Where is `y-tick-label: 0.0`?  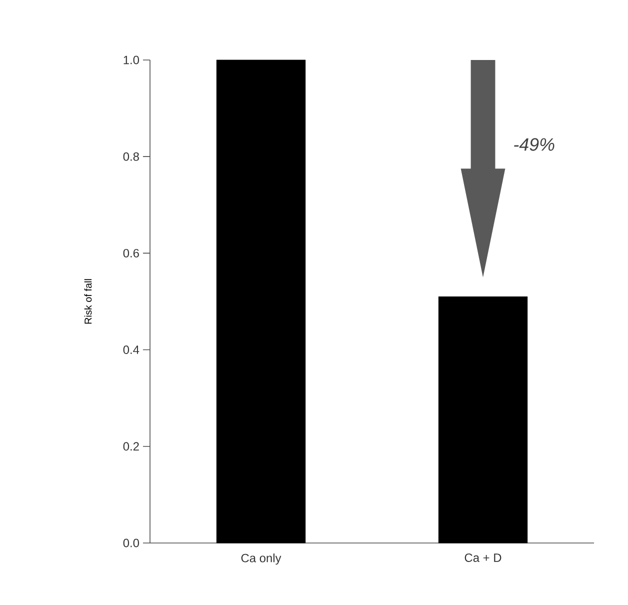 y-tick-label: 0.0 is located at coordinates (131, 543).